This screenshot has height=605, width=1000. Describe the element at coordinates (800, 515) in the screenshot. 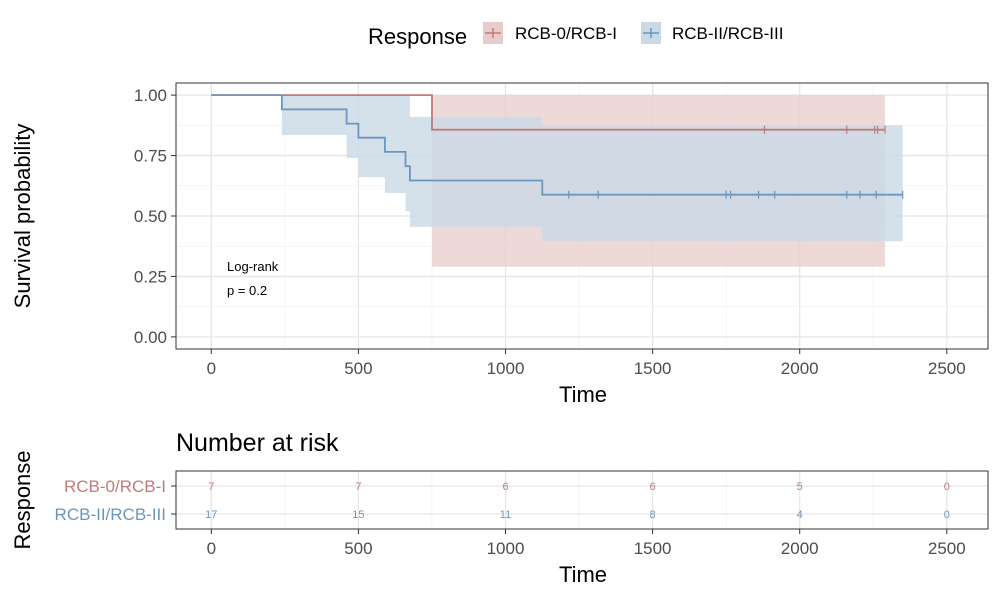

I see `risk-value: 4` at that location.